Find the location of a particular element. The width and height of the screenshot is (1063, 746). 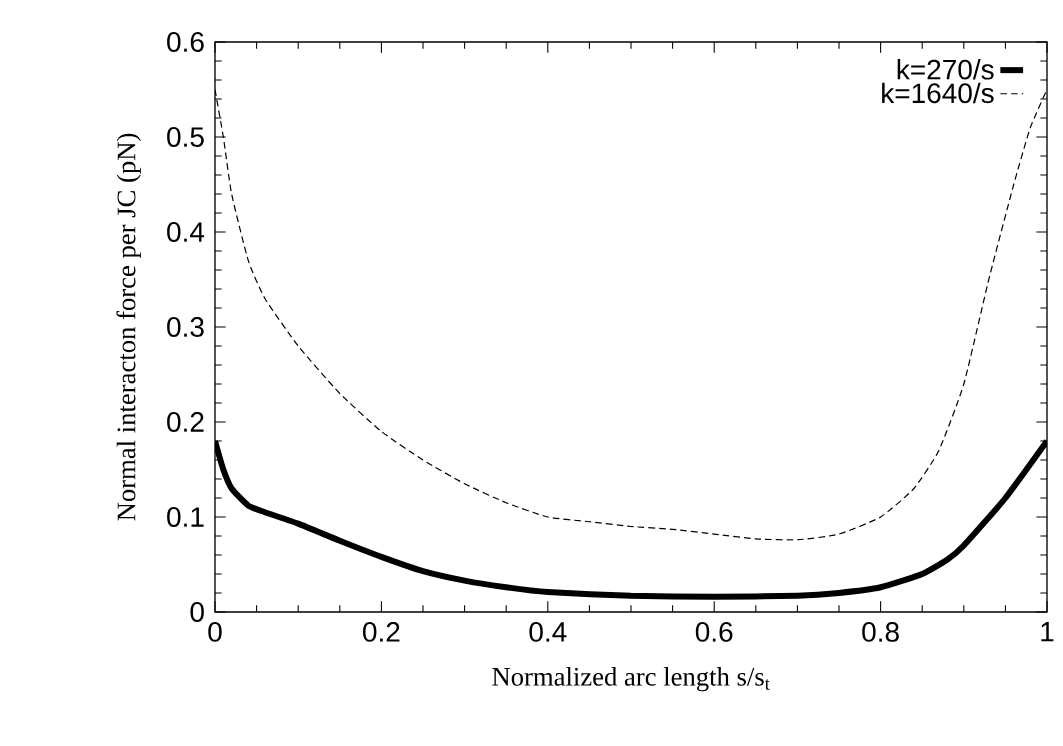

legend-label: k=1640/s is located at coordinates (938, 93).